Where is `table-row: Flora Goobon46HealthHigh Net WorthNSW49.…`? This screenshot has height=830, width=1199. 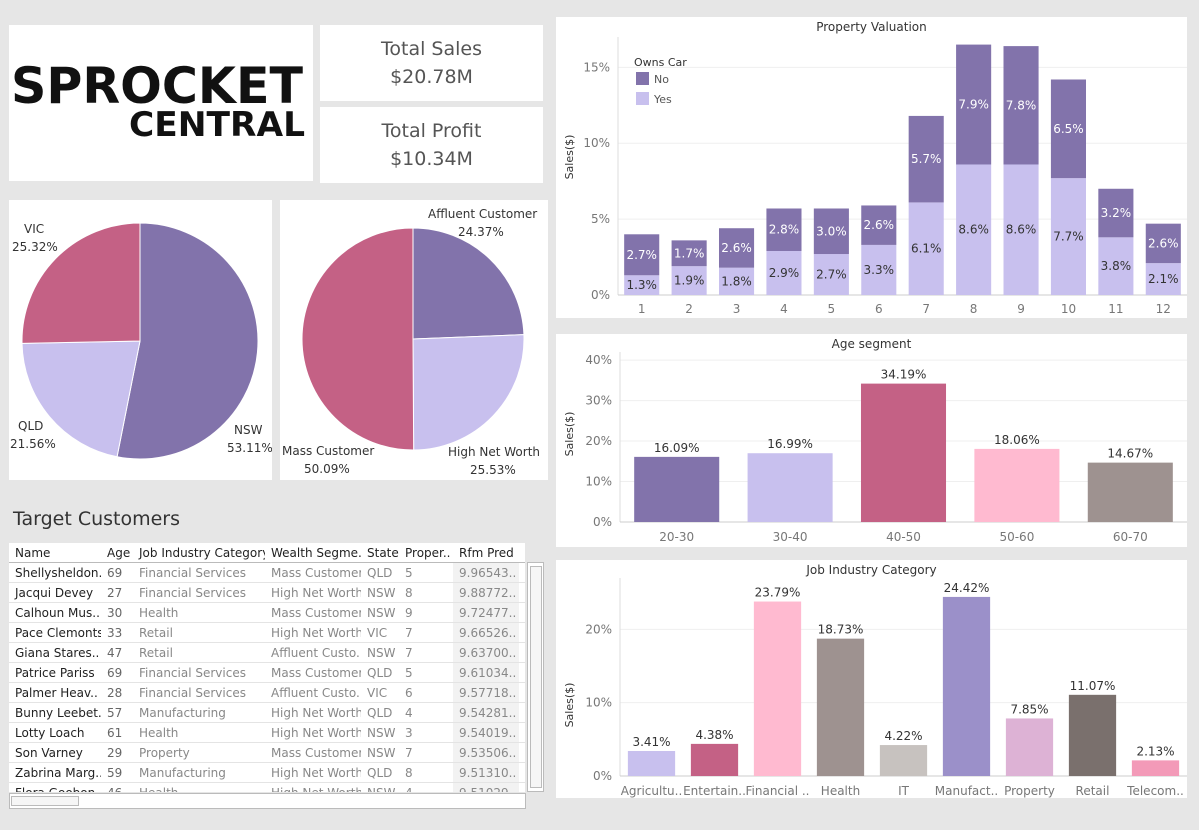
table-row: Flora Goobon46HealthHigh Net WorthNSW49.… is located at coordinates (267, 787).